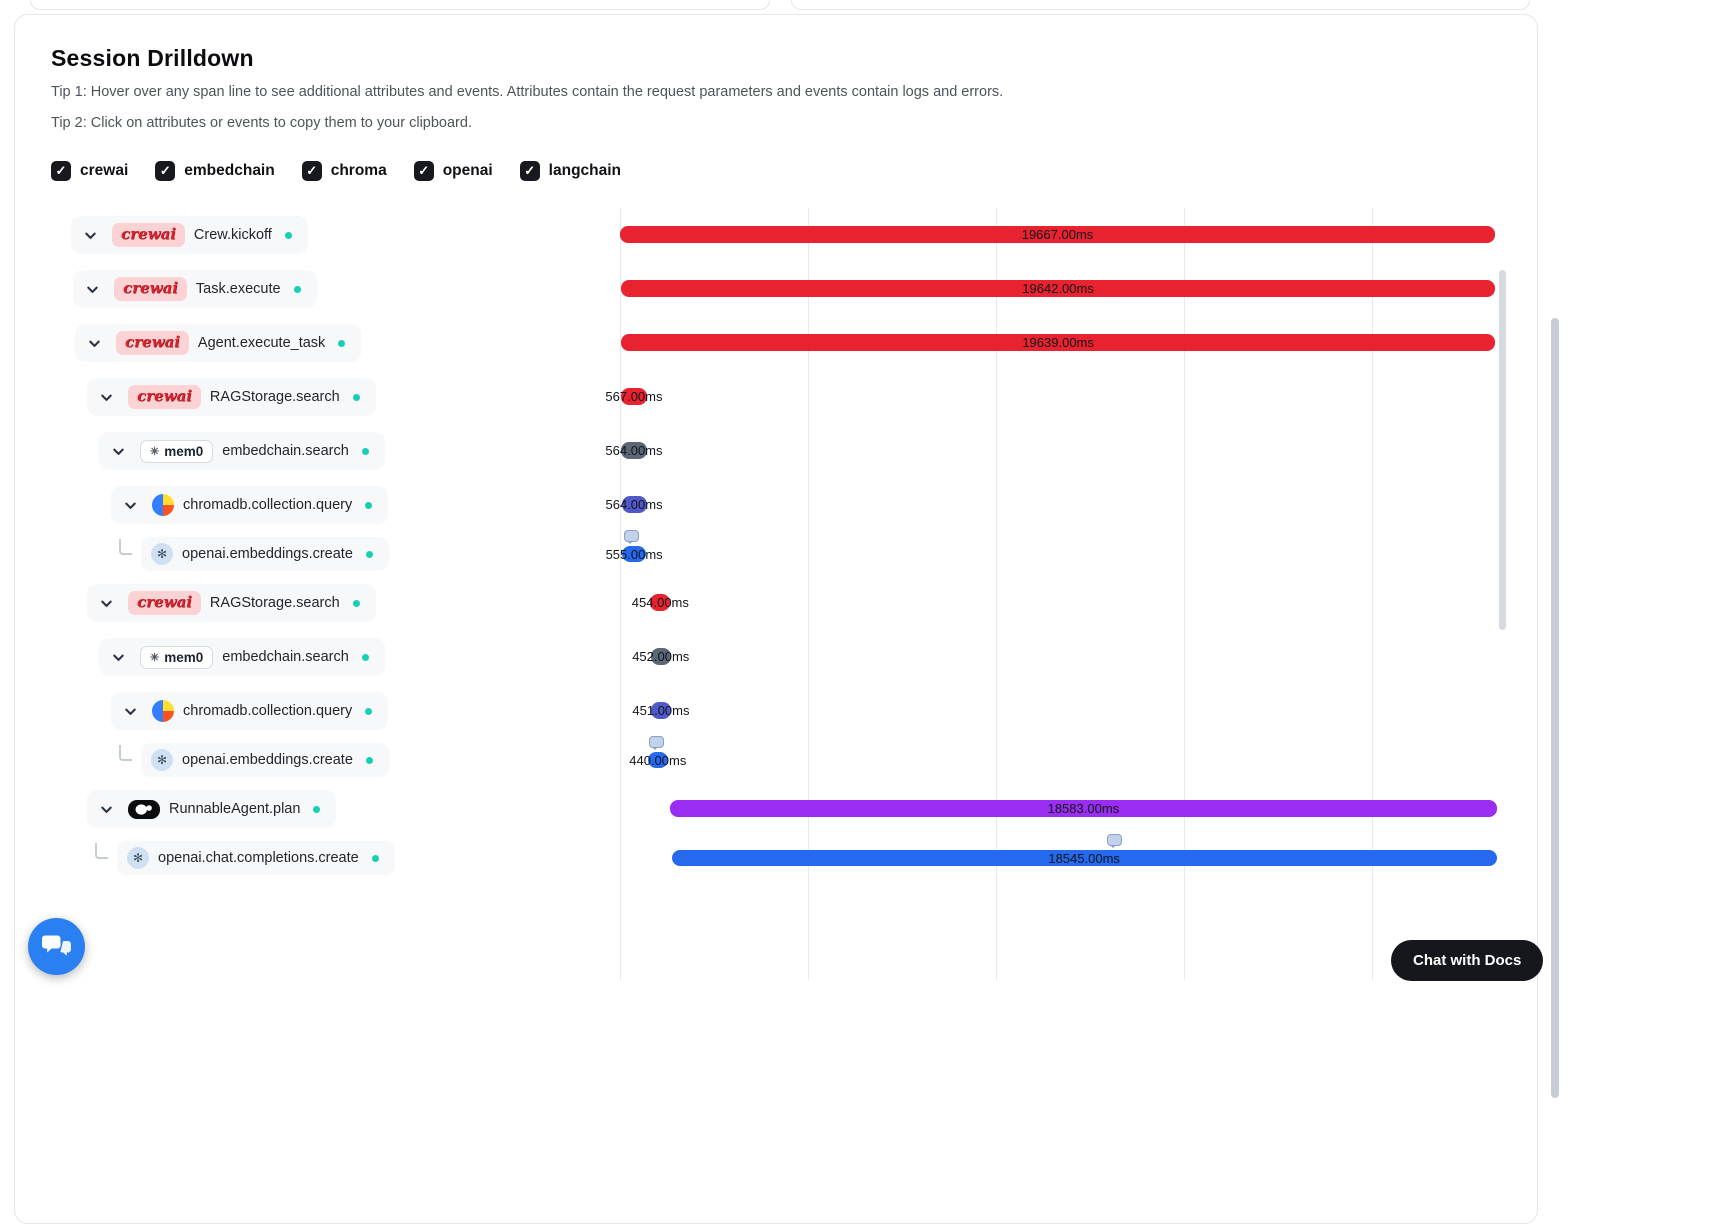  Describe the element at coordinates (1084, 858) in the screenshot. I see `span-bar: 18545.00ms` at that location.